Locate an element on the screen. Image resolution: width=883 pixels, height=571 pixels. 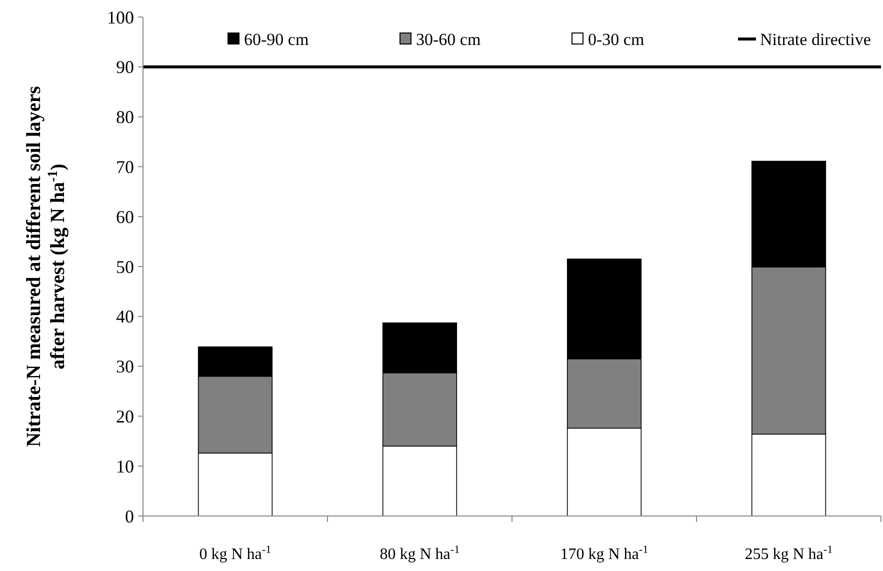
y-tick-label: 30 is located at coordinates (125, 366).